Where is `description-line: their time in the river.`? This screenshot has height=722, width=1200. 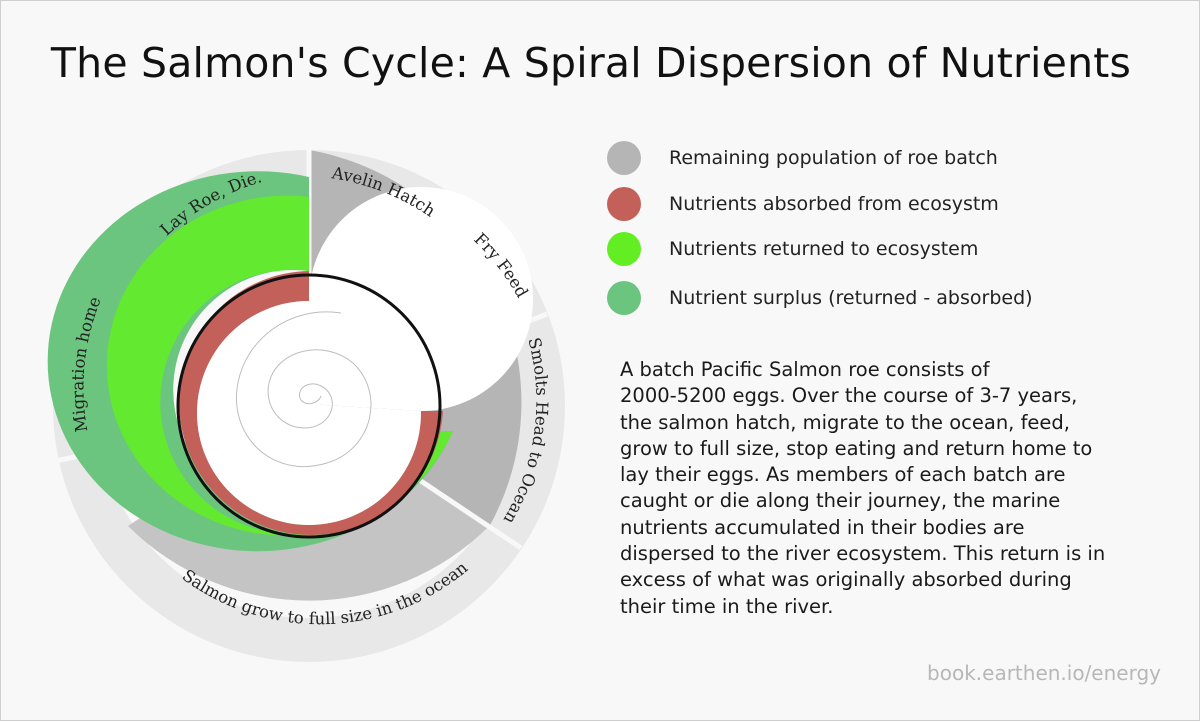 description-line: their time in the river. is located at coordinates (727, 606).